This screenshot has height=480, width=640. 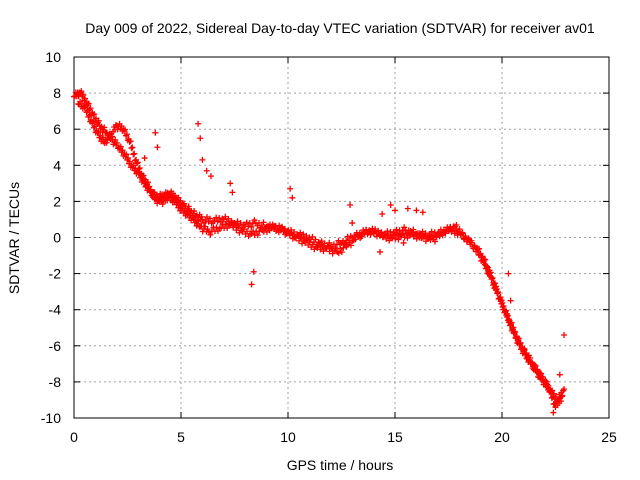 I want to click on x-tick-labels: 0 5 10 15 20 25, so click(x=343, y=437).